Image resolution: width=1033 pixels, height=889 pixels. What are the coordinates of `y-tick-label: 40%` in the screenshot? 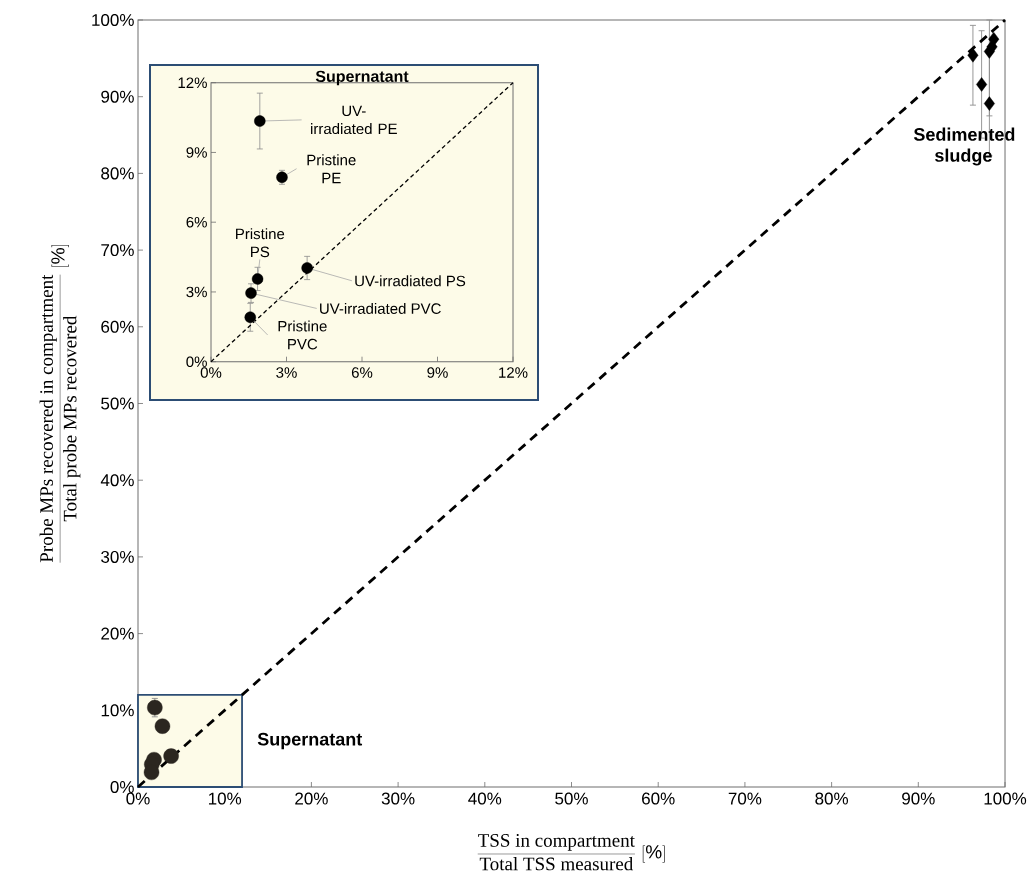 It's located at (117, 480).